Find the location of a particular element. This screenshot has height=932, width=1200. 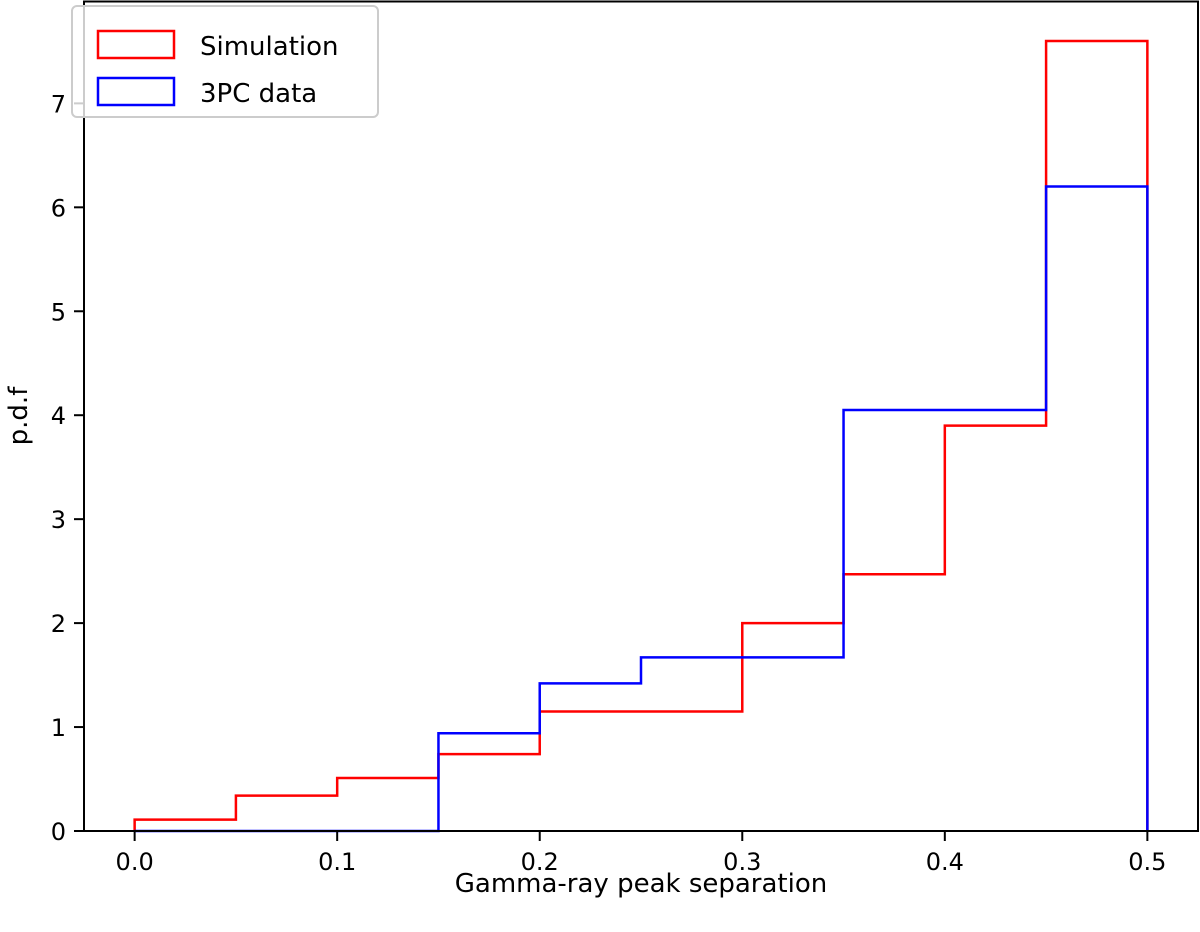

y-tick-label: 4 is located at coordinates (58, 416).